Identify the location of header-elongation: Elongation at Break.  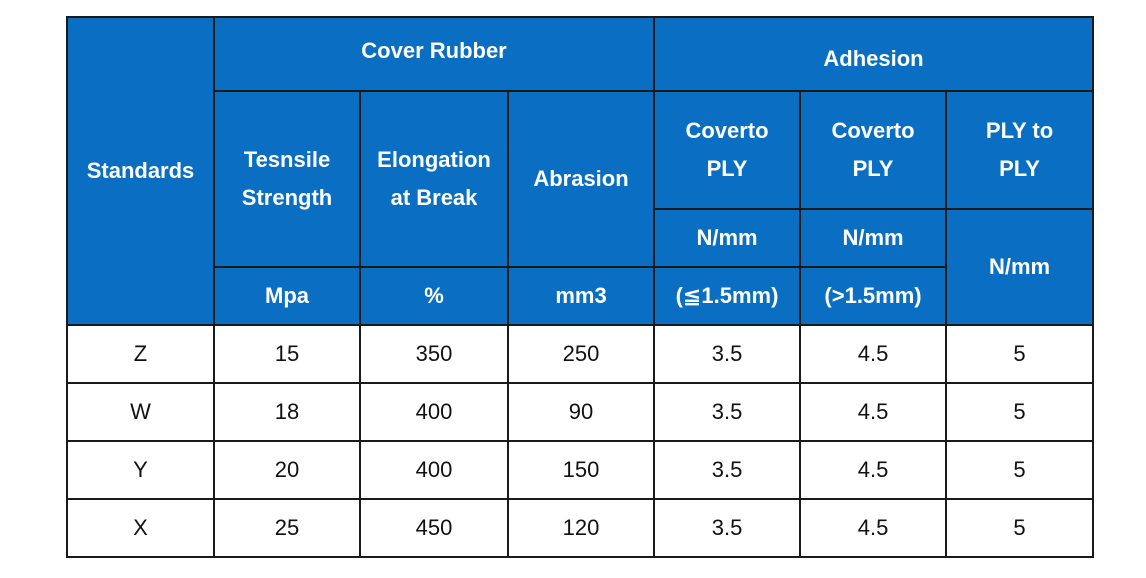
(434, 179).